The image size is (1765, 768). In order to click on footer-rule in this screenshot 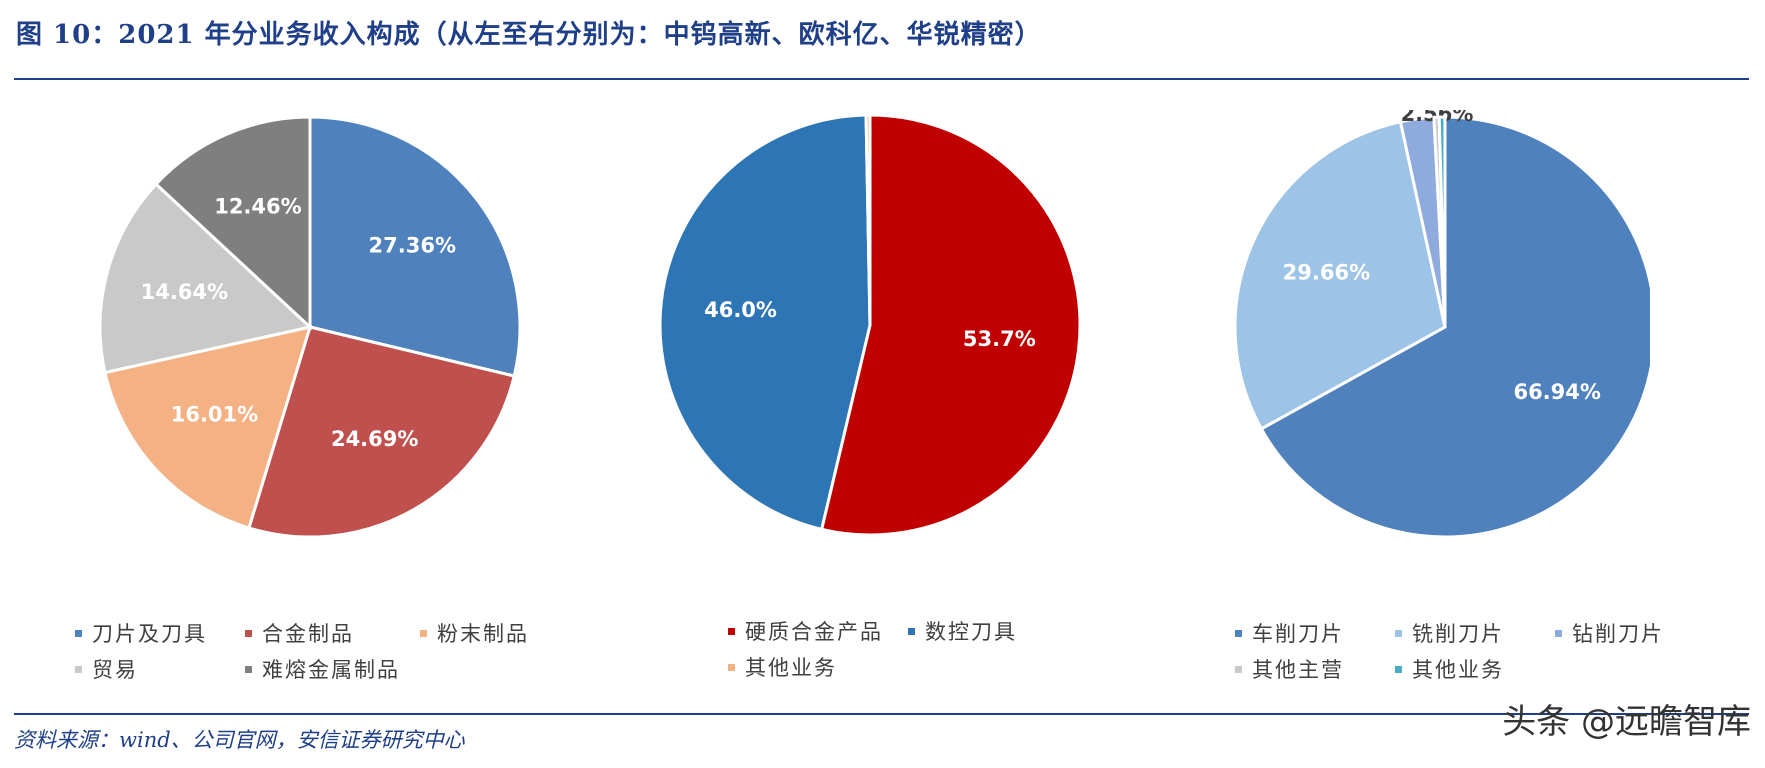, I will do `click(881, 714)`.